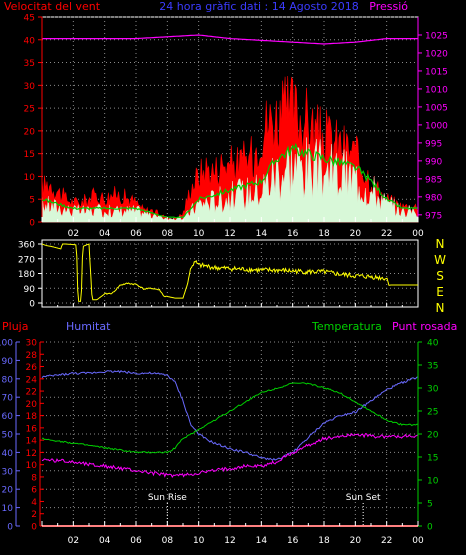 Image resolution: width=466 pixels, height=555 pixels. Describe the element at coordinates (436, 90) in the screenshot. I see `pressure-tick-label: 1010` at that location.